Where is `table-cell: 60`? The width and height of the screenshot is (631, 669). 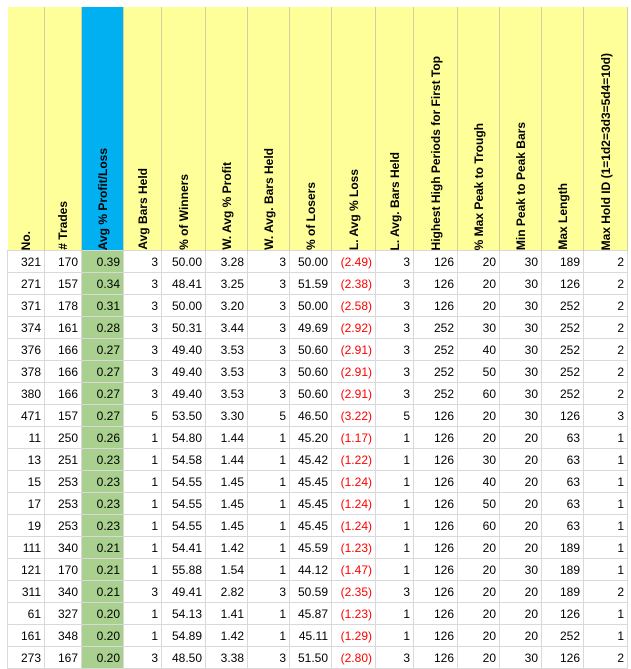
table-cell: 60 is located at coordinates (478, 525).